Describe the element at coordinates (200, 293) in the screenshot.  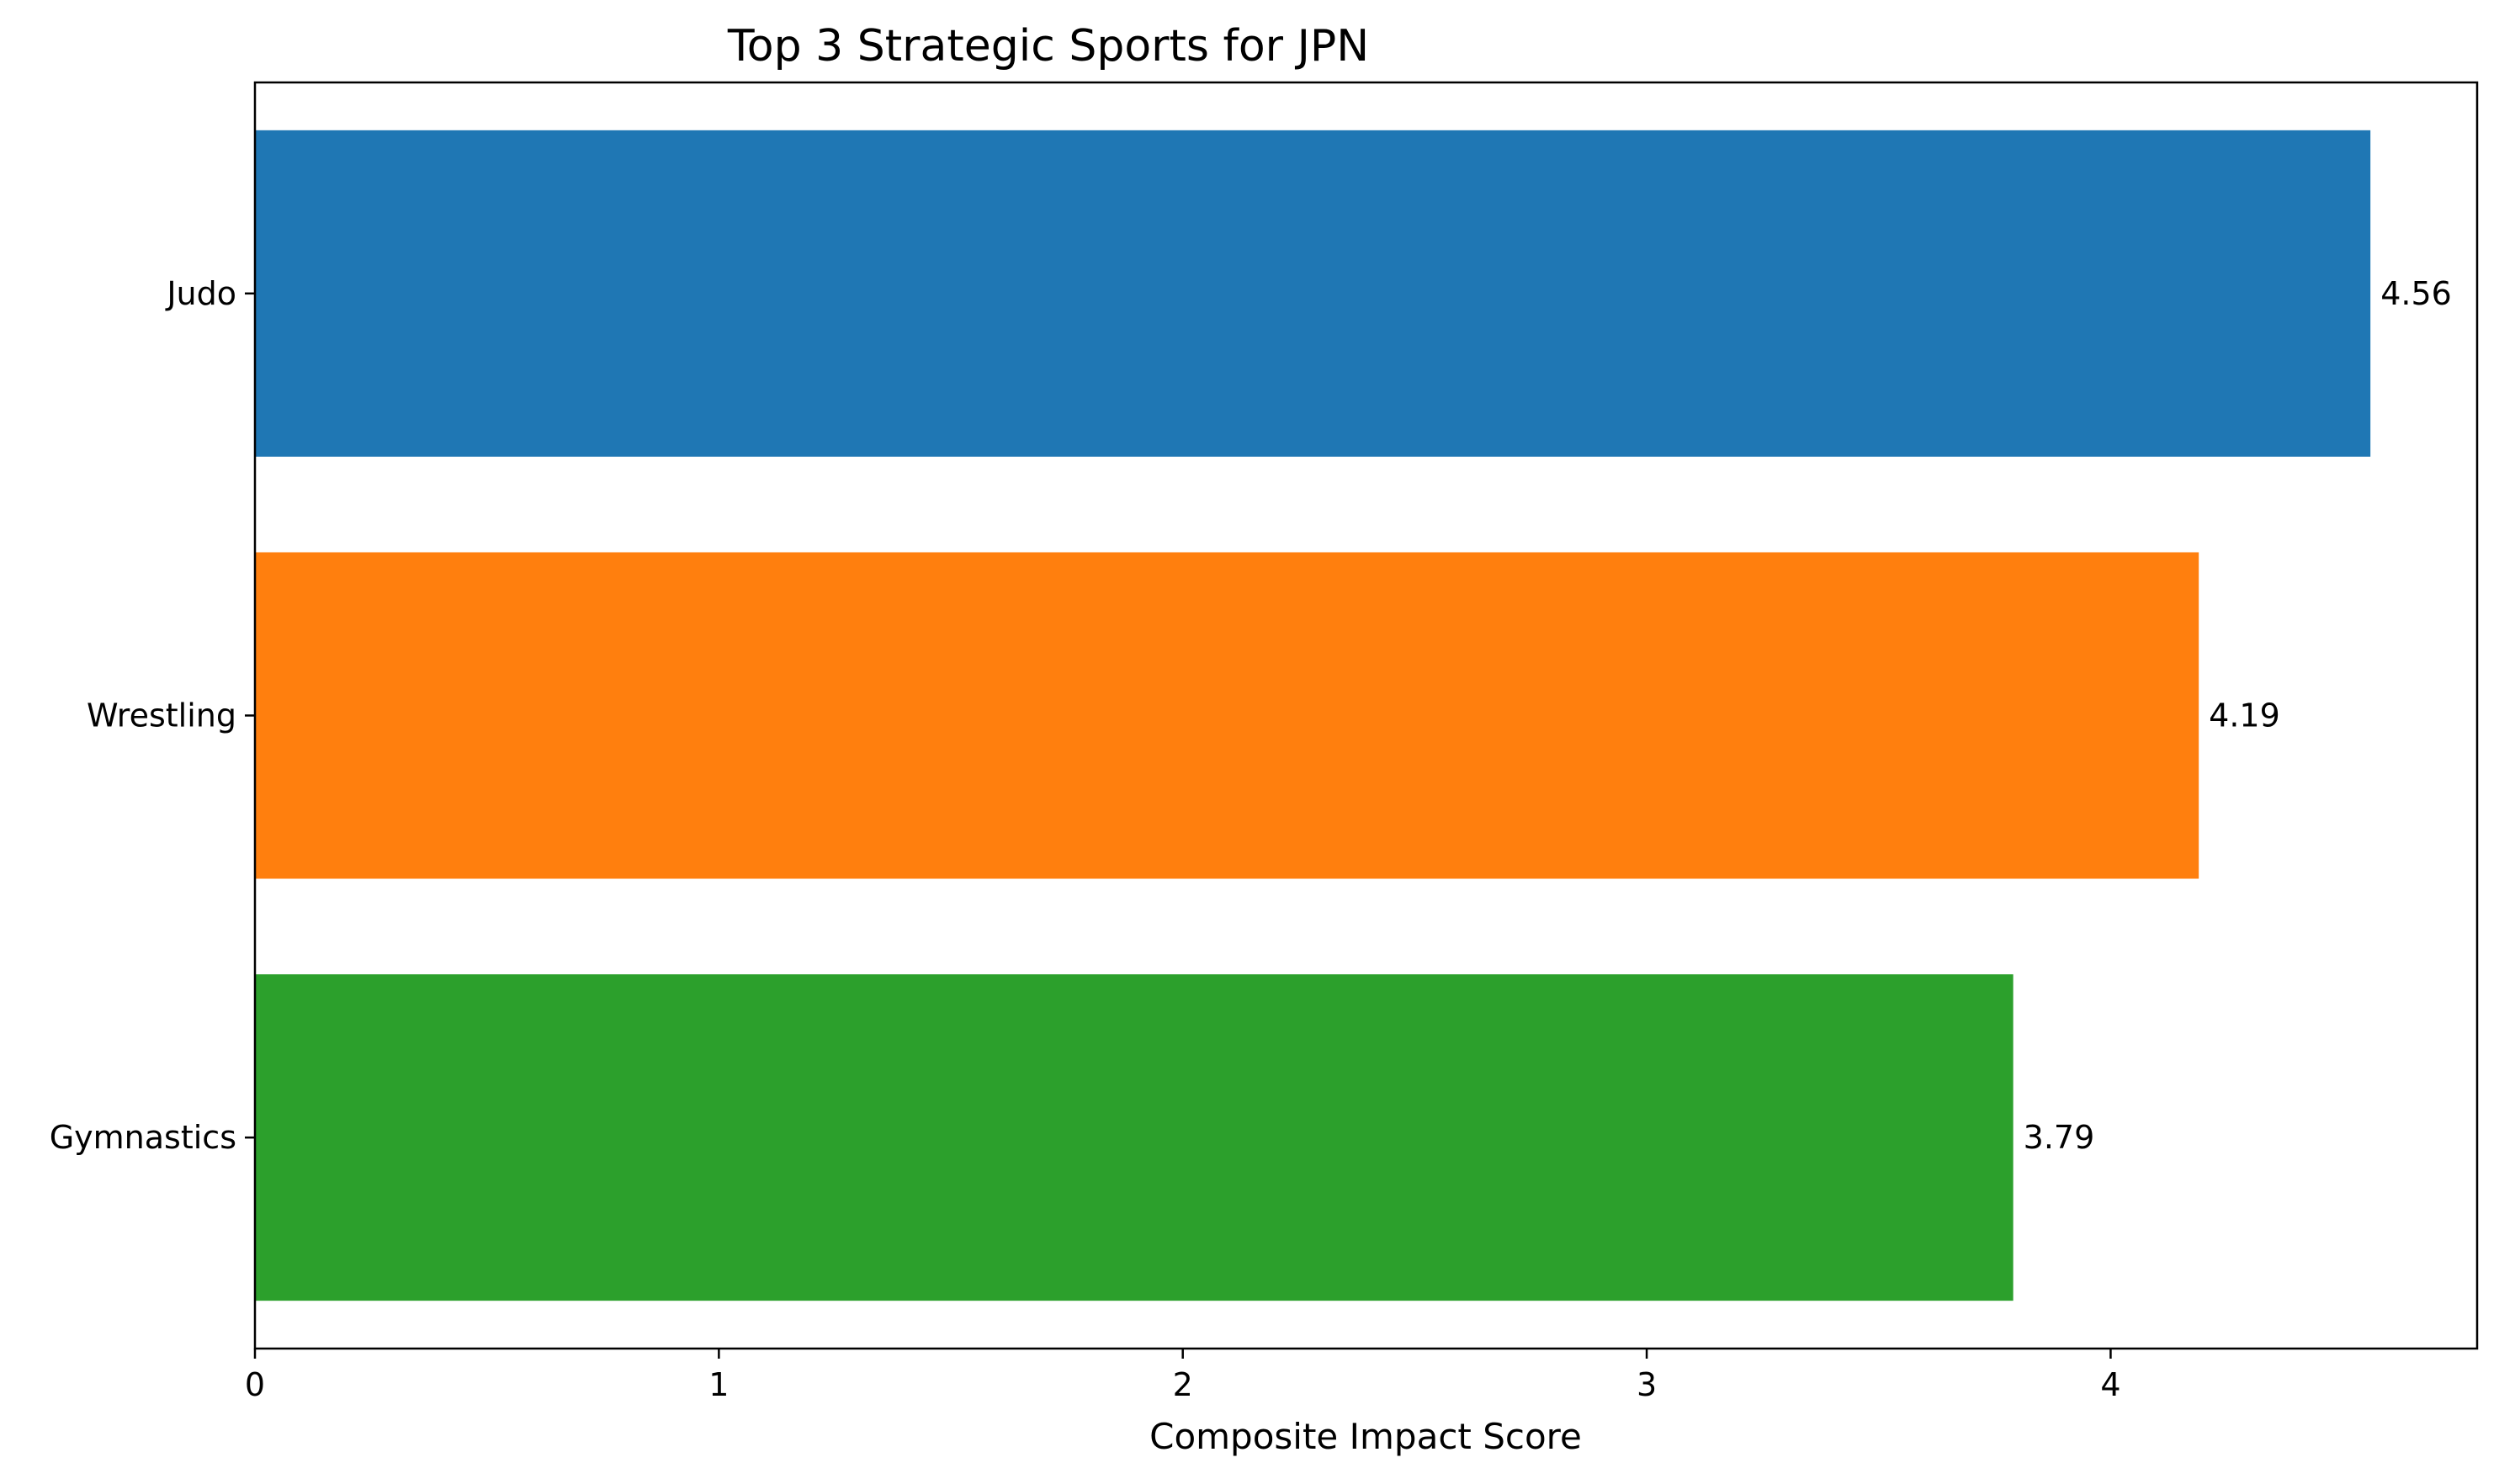
I see `y-tick-label-judo: Judo` at that location.